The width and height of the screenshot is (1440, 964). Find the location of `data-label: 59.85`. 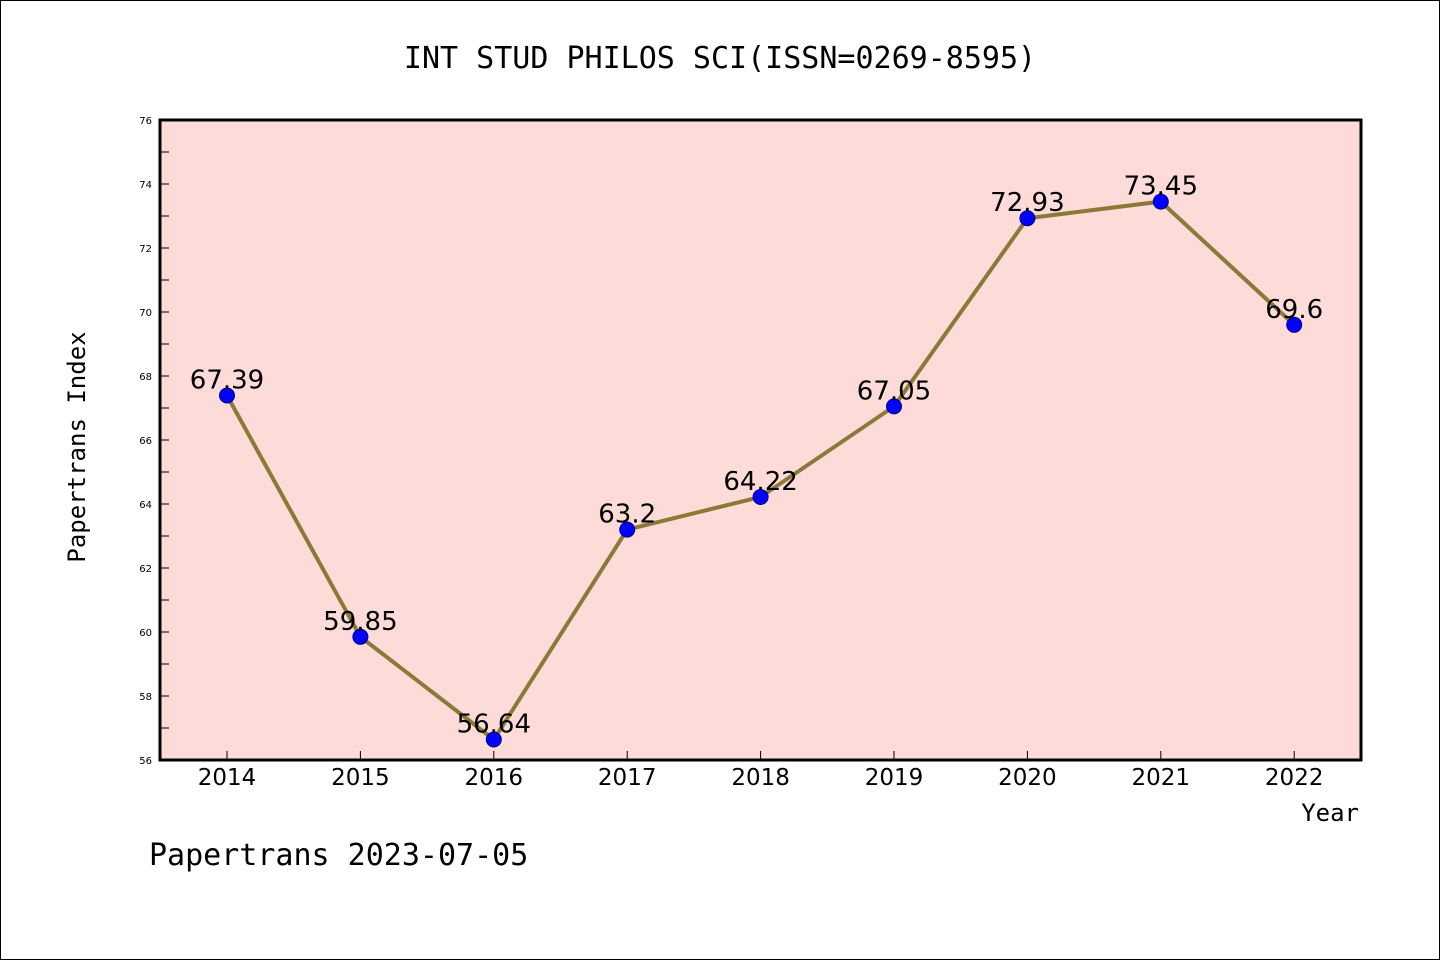

data-label: 59.85 is located at coordinates (360, 622).